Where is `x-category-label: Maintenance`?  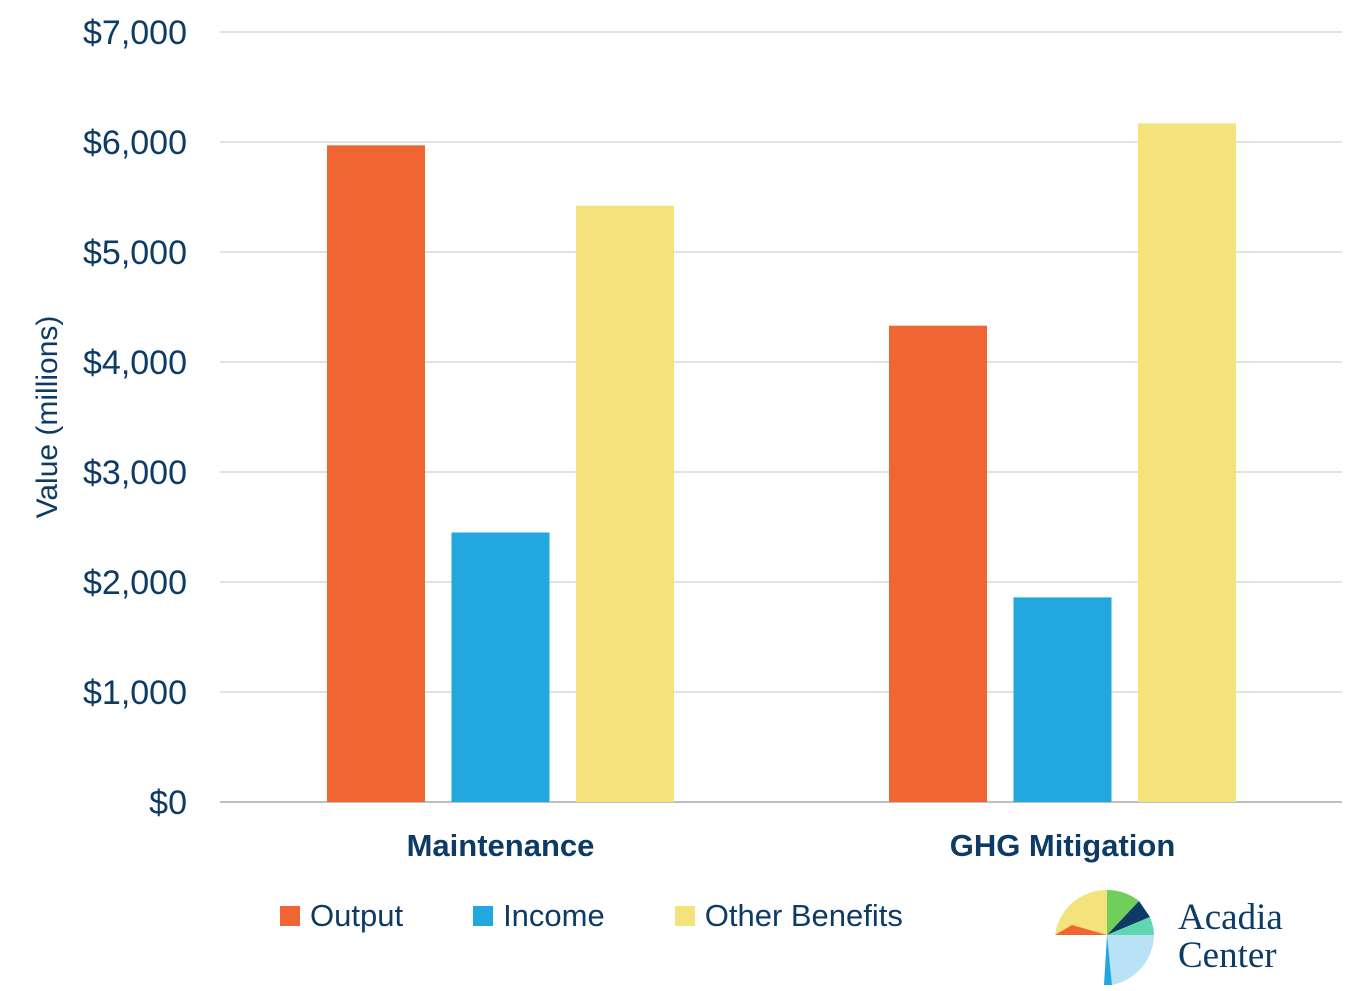
x-category-label: Maintenance is located at coordinates (501, 845).